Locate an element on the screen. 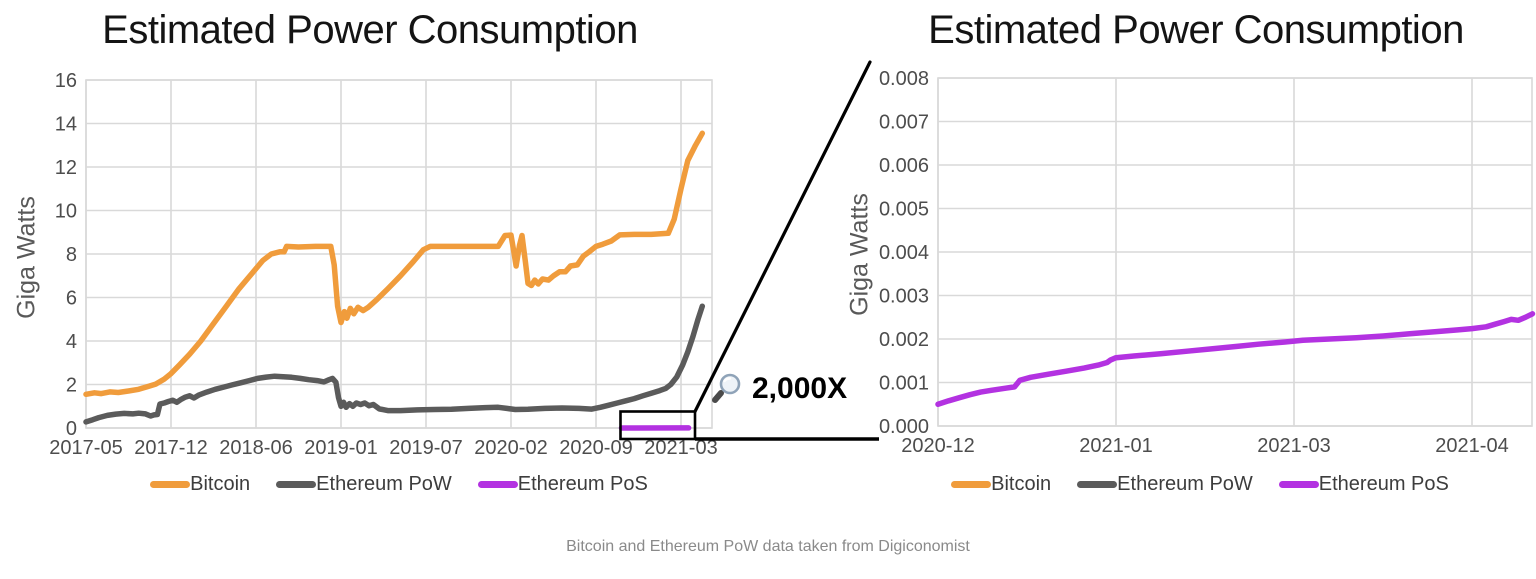  svg-text: 2021-04 is located at coordinates (1471, 446).